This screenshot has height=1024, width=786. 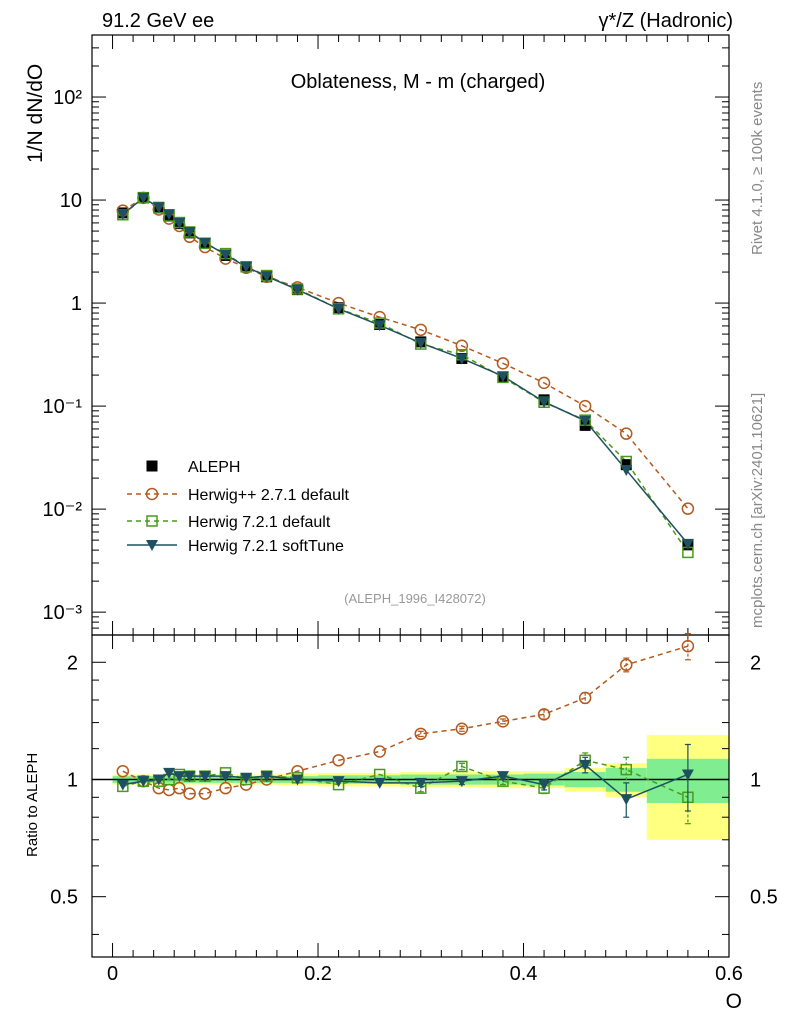 I want to click on ratio-series-triangle, so click(x=405, y=780).